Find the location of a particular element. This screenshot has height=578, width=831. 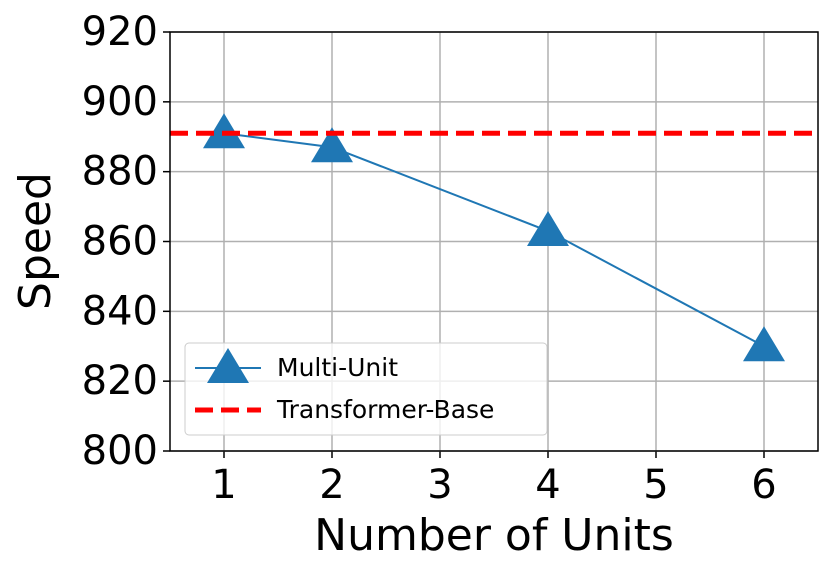

y-tick-label: 860 is located at coordinates (120, 242).